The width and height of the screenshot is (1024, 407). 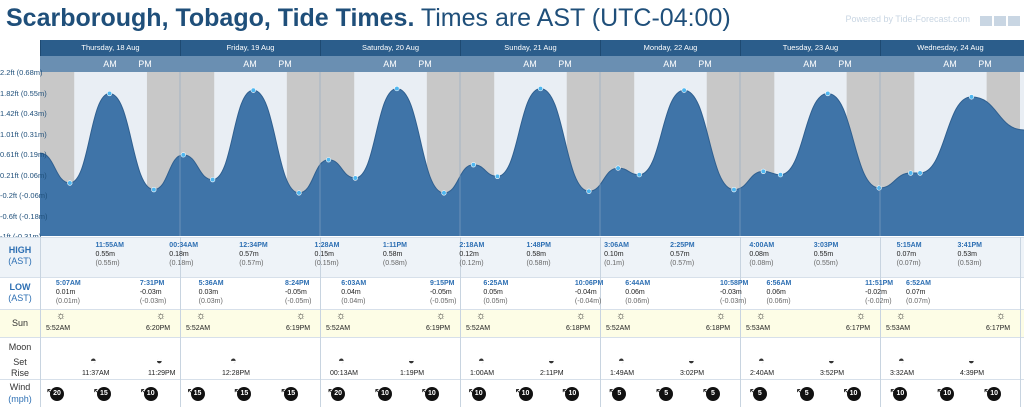 What do you see at coordinates (208, 292) in the screenshot?
I see `tide-height: 0.03m` at bounding box center [208, 292].